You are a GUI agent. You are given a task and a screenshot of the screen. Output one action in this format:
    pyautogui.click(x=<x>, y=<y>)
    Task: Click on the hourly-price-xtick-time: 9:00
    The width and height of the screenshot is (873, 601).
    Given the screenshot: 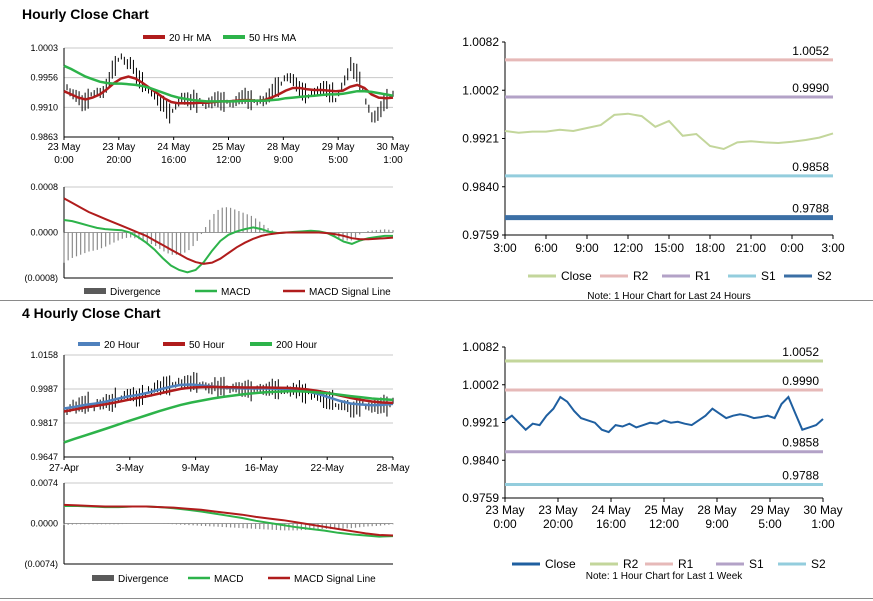 What is the action you would take?
    pyautogui.click(x=284, y=160)
    